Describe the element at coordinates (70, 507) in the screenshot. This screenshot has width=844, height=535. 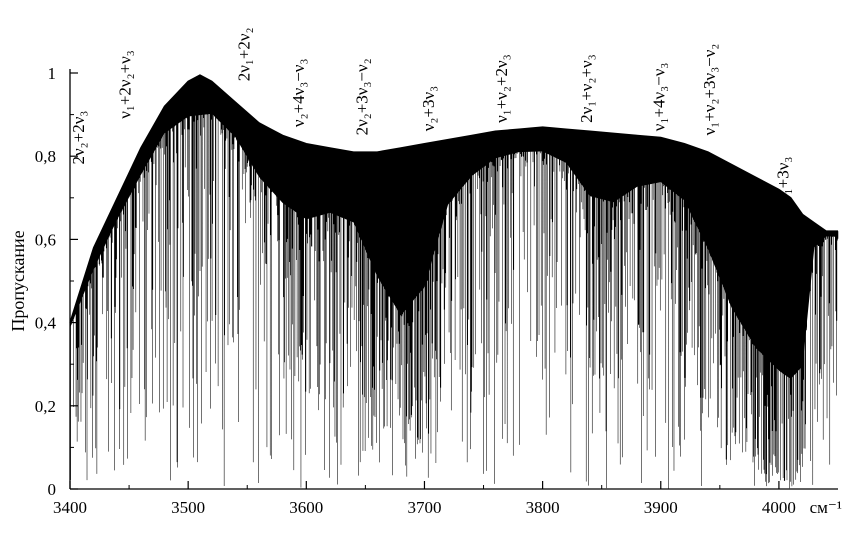
I see `x-tick-label: 3400` at that location.